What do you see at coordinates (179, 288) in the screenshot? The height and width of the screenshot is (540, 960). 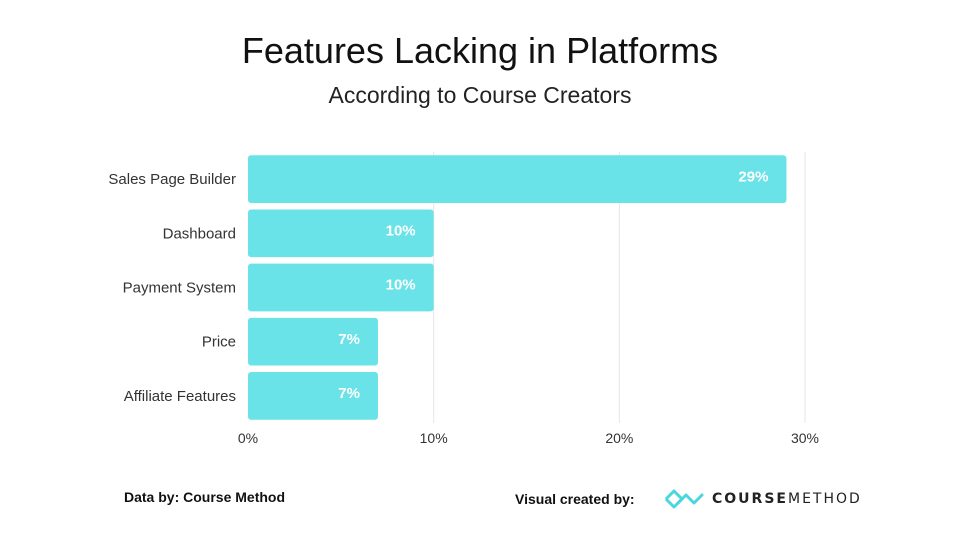 I see `category-label: Payment System` at bounding box center [179, 288].